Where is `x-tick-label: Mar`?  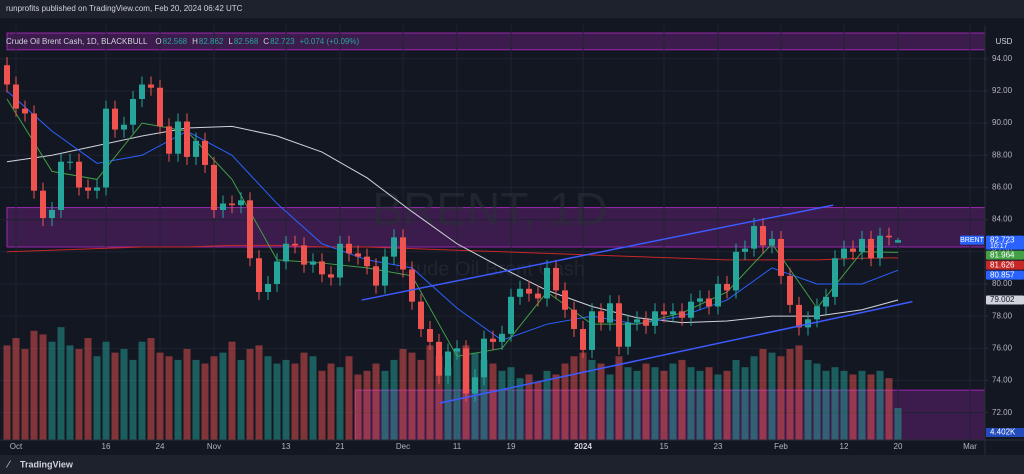 x-tick-label: Mar is located at coordinates (970, 446).